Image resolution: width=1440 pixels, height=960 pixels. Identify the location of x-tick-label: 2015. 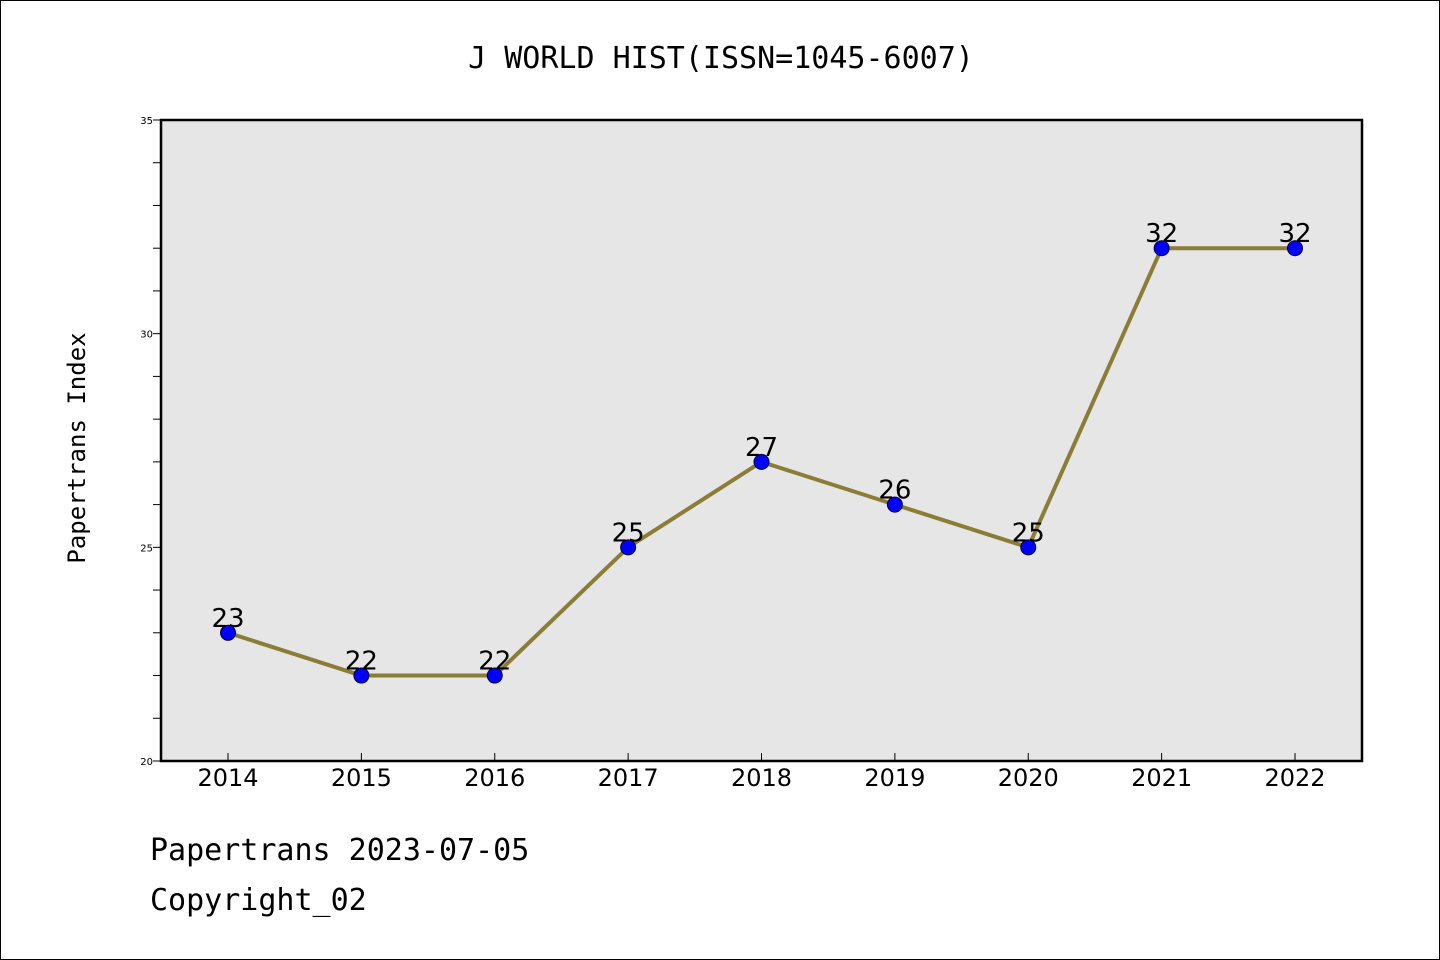
(361, 778).